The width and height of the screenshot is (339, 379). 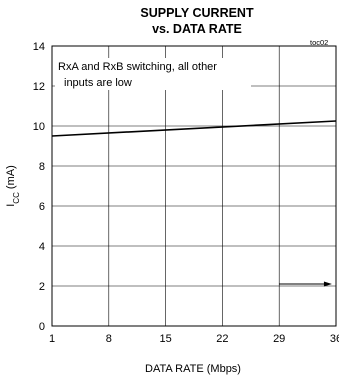 I want to click on y-tick-label: 0, so click(x=42, y=327).